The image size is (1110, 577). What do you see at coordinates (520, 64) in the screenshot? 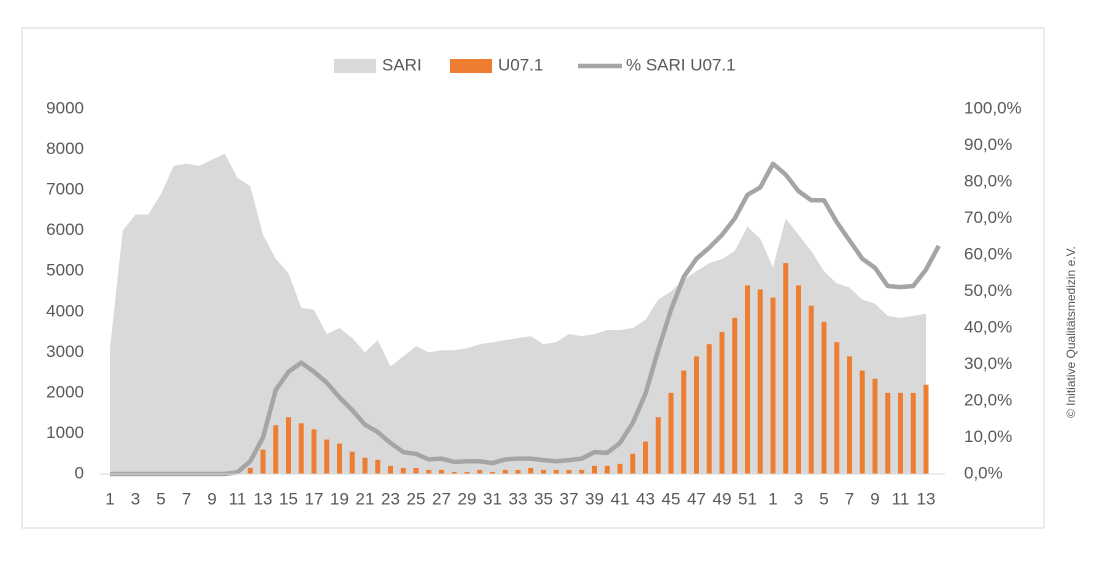
I see `legend-label: U07.1` at bounding box center [520, 64].